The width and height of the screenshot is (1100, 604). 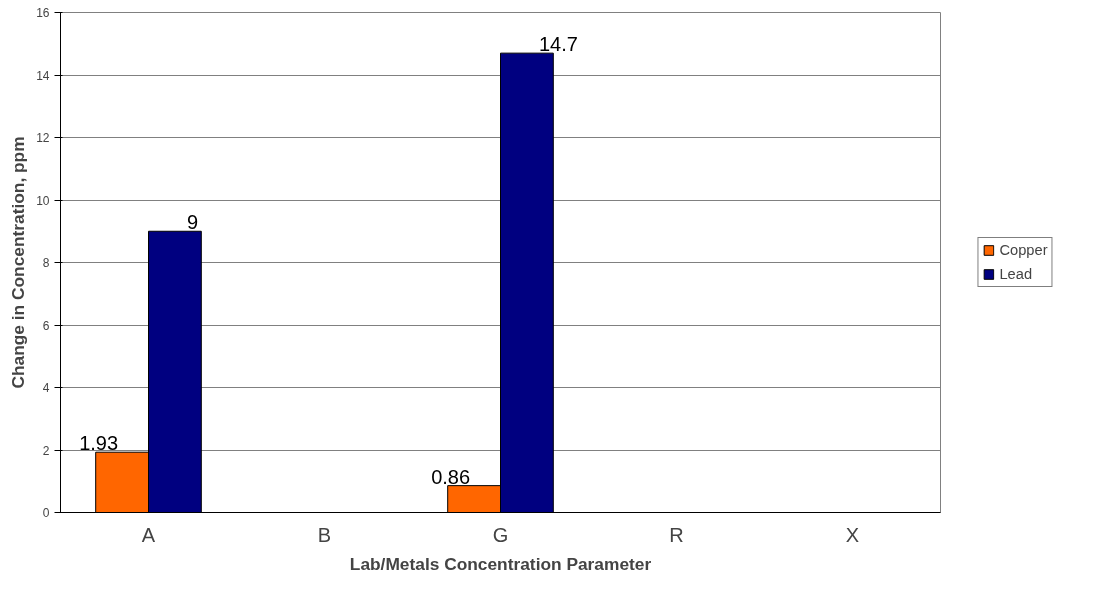 What do you see at coordinates (43, 75) in the screenshot?
I see `y-tick-label: 14` at bounding box center [43, 75].